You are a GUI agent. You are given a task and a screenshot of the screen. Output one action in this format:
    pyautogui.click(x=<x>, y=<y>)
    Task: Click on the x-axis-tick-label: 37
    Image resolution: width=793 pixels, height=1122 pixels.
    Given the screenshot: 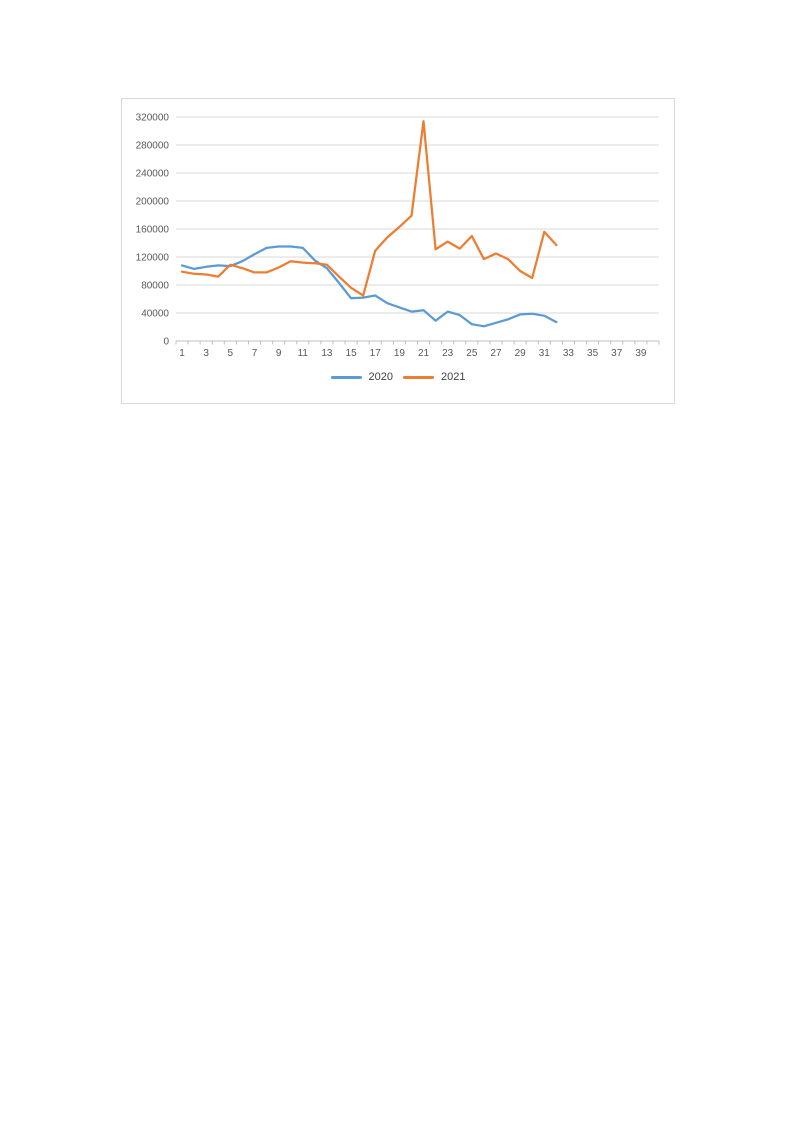 What is the action you would take?
    pyautogui.click(x=617, y=353)
    